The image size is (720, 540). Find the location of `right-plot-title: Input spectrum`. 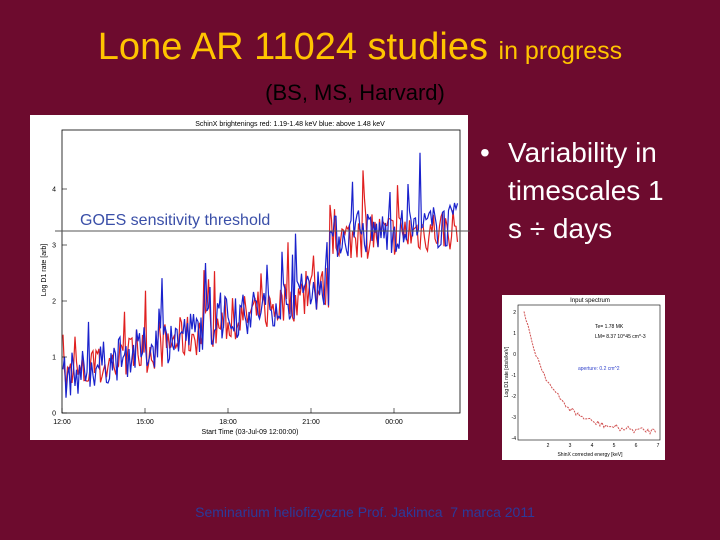

right-plot-title: Input spectrum is located at coordinates (590, 301).